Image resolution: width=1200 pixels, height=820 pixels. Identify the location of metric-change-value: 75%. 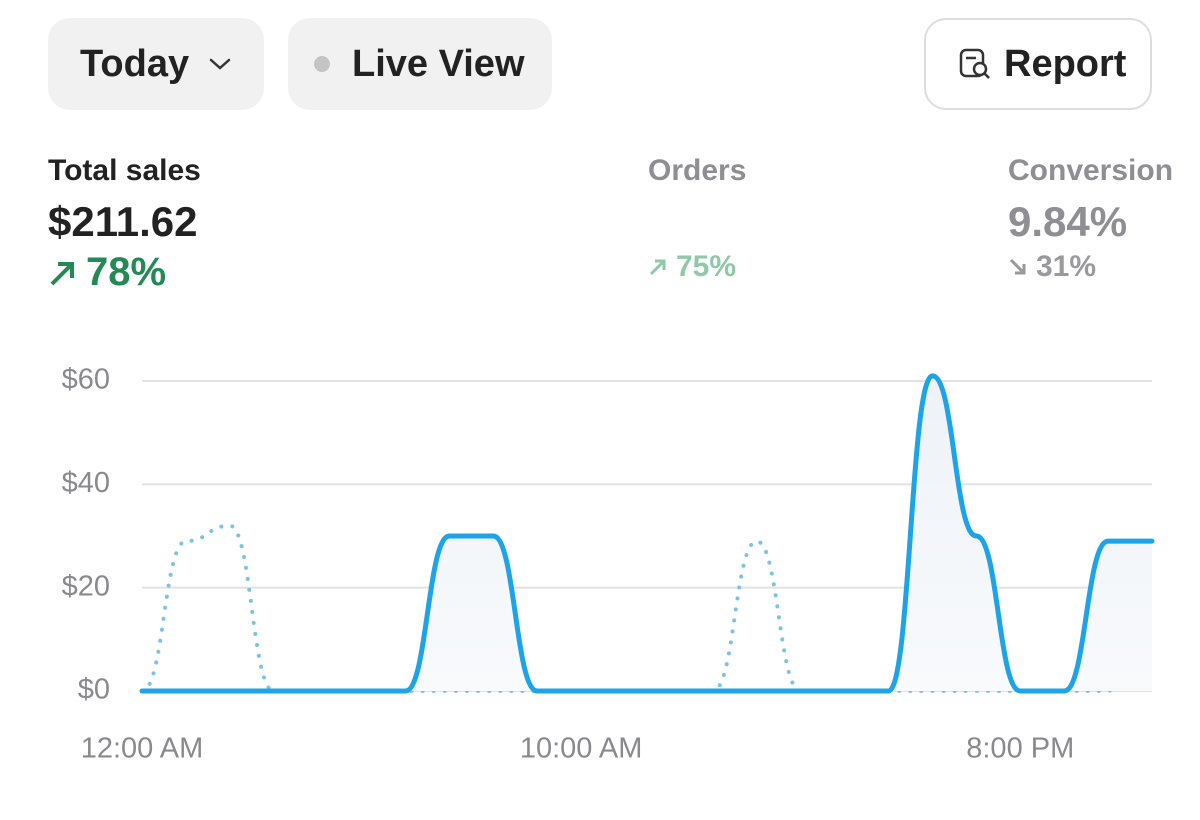
(706, 266).